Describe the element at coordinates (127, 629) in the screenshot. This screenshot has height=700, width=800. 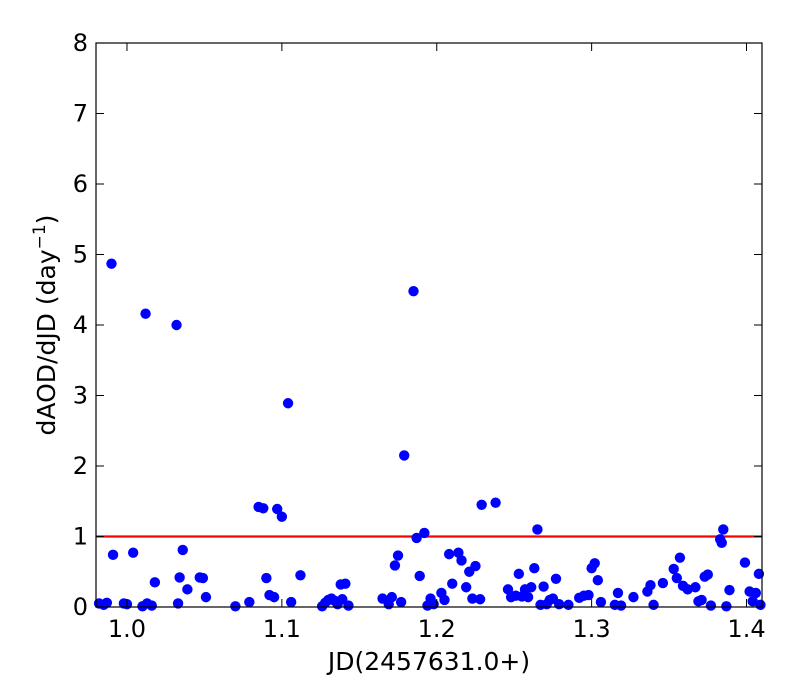
I see `x-tick-label: 1.0` at that location.